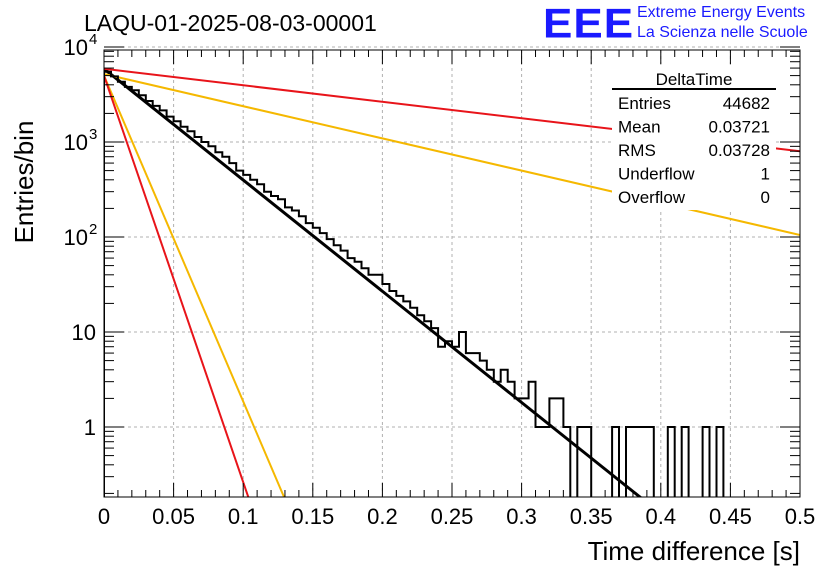  I want to click on x-tick-label: 0.25, so click(452, 516).